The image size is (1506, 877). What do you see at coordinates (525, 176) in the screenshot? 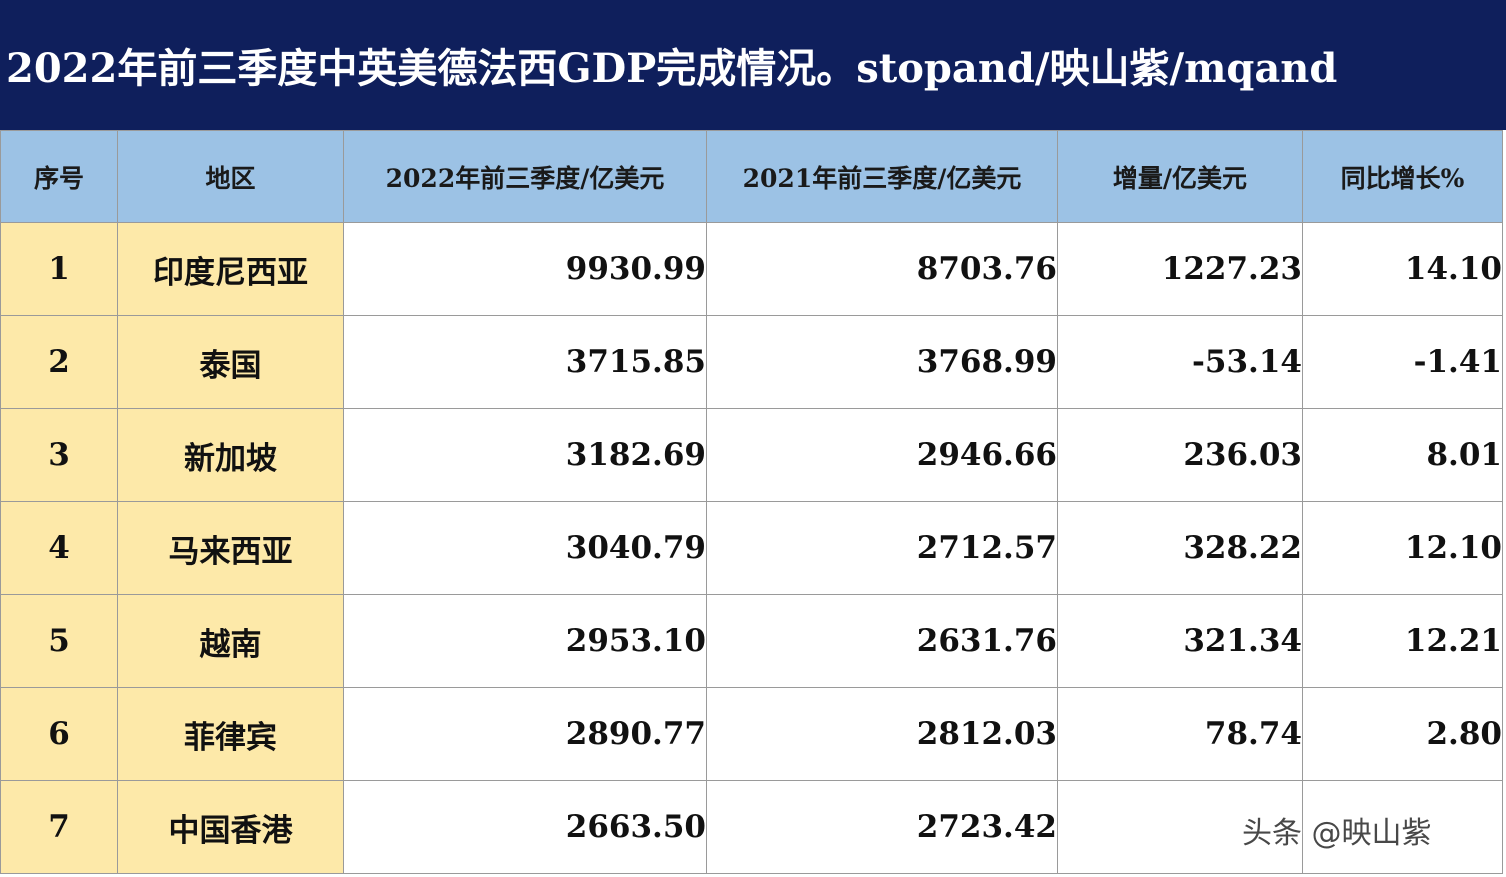
I see `header-gdp-2022: 2022年前三季度/亿美元` at bounding box center [525, 176].